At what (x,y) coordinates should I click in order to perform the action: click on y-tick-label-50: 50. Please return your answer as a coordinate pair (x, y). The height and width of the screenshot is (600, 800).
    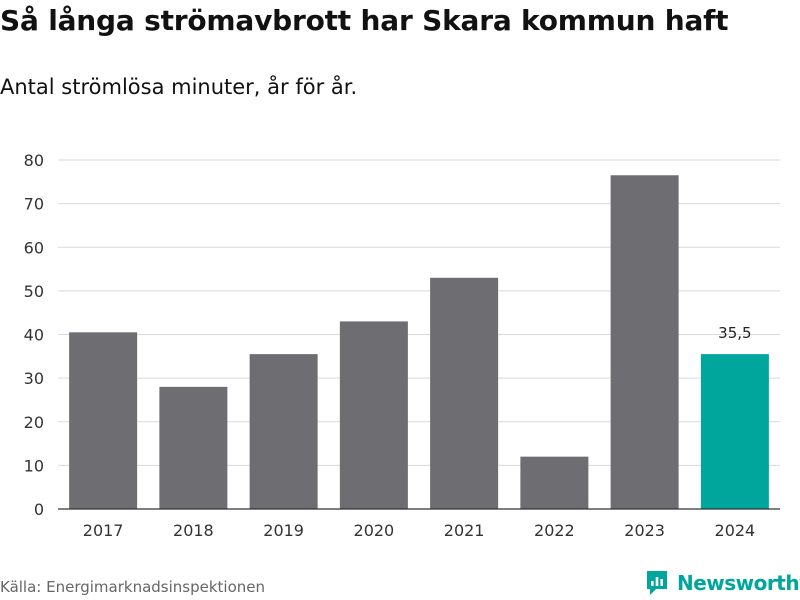
    Looking at the image, I should click on (34, 291).